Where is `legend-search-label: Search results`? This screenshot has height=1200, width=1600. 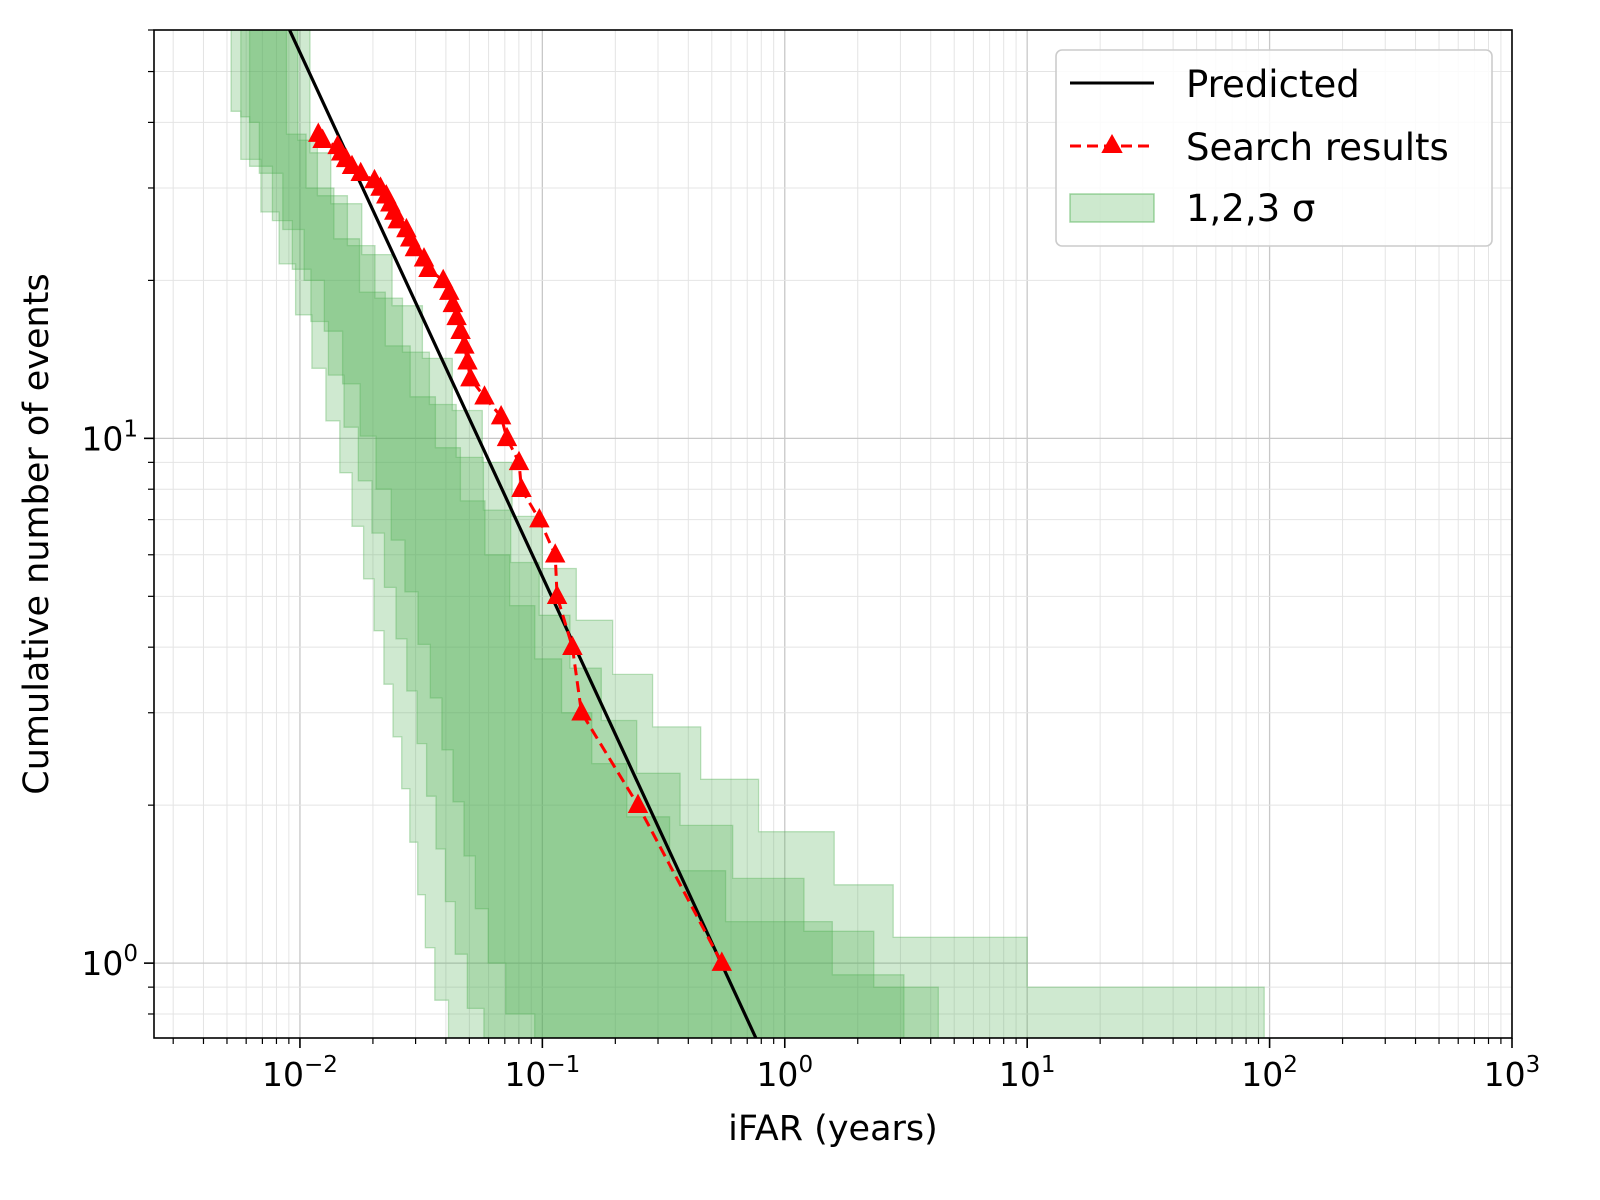 legend-search-label: Search results is located at coordinates (1317, 147).